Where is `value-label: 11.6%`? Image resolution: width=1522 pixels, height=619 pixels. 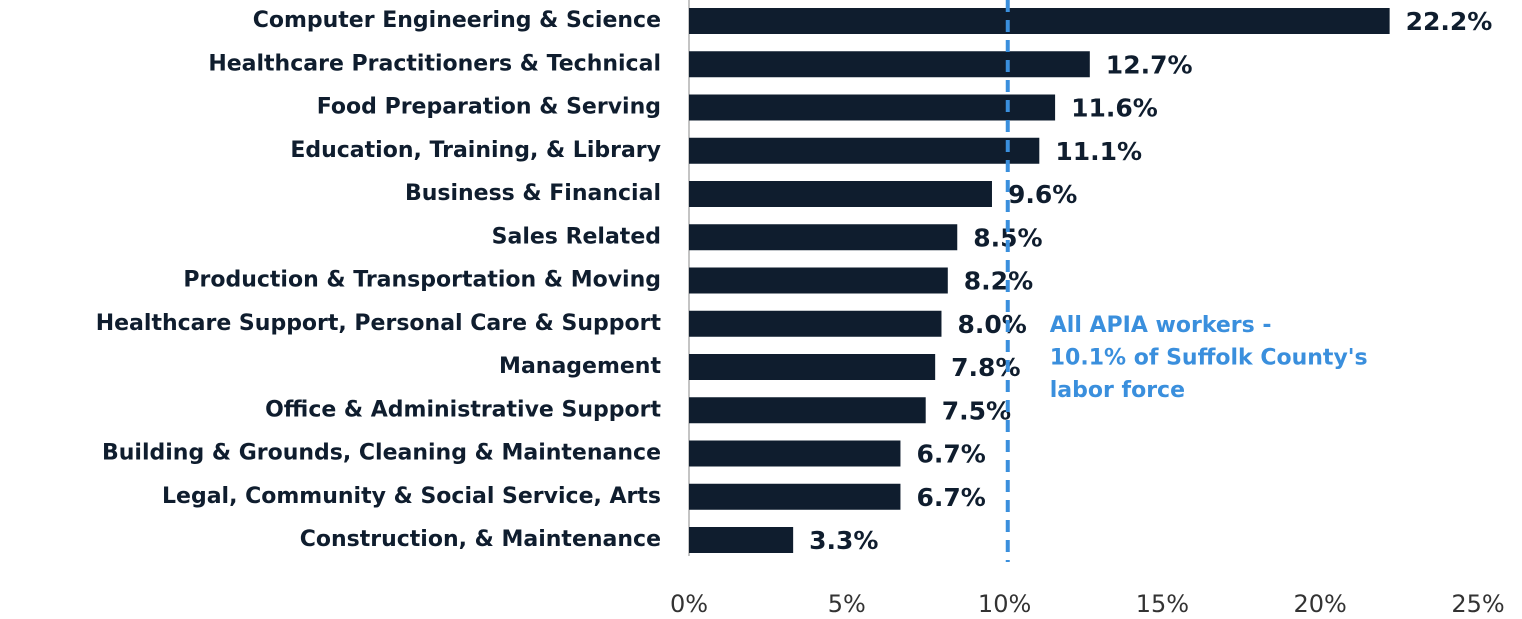
value-label: 11.6% is located at coordinates (1114, 108).